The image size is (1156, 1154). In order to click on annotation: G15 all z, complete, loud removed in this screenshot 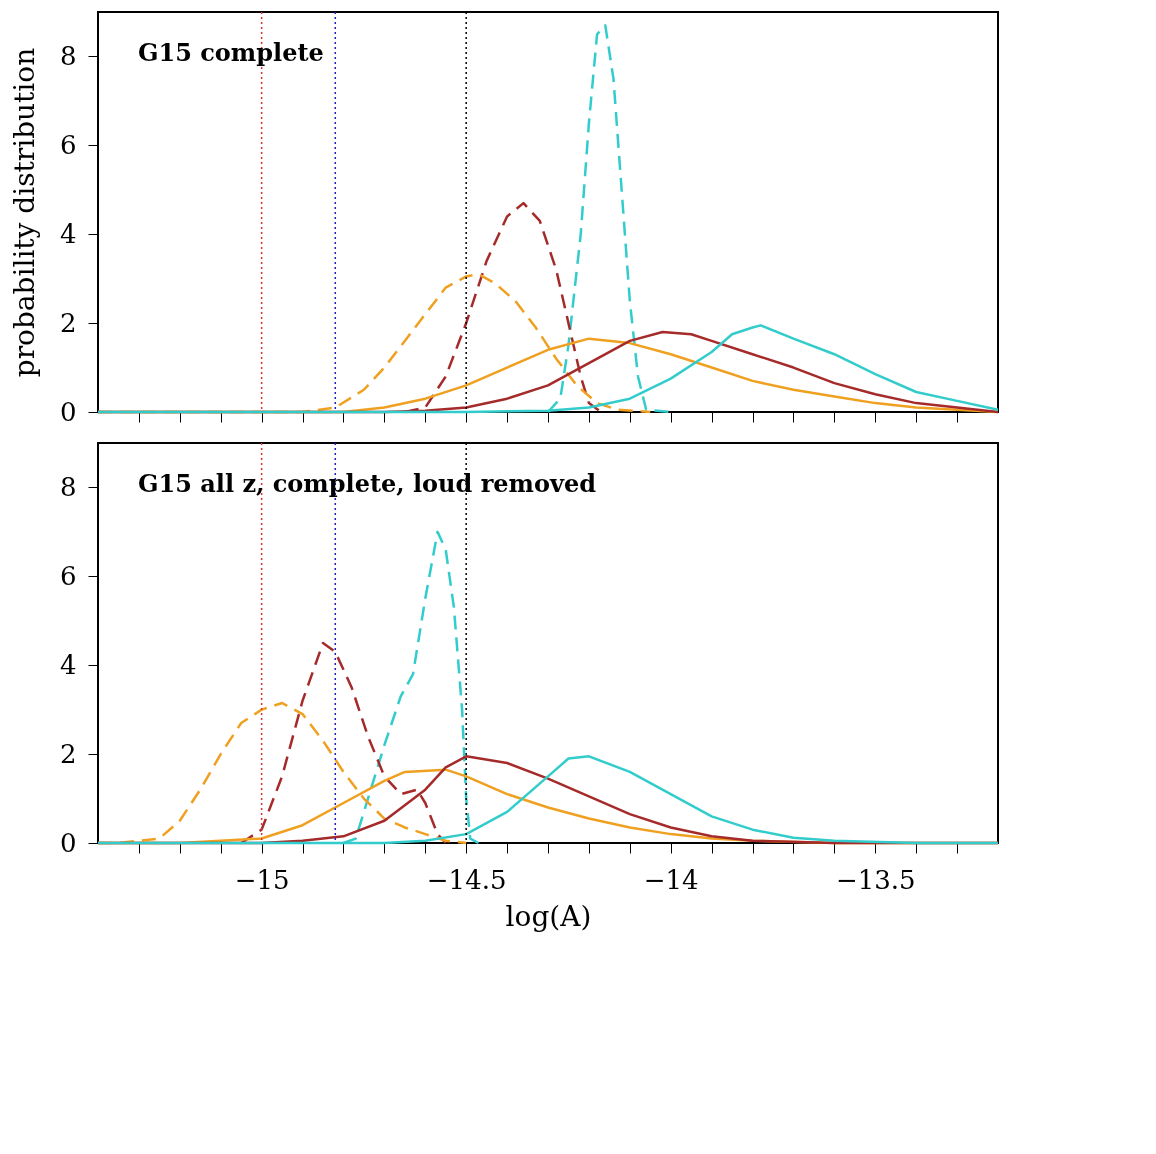, I will do `click(367, 483)`.